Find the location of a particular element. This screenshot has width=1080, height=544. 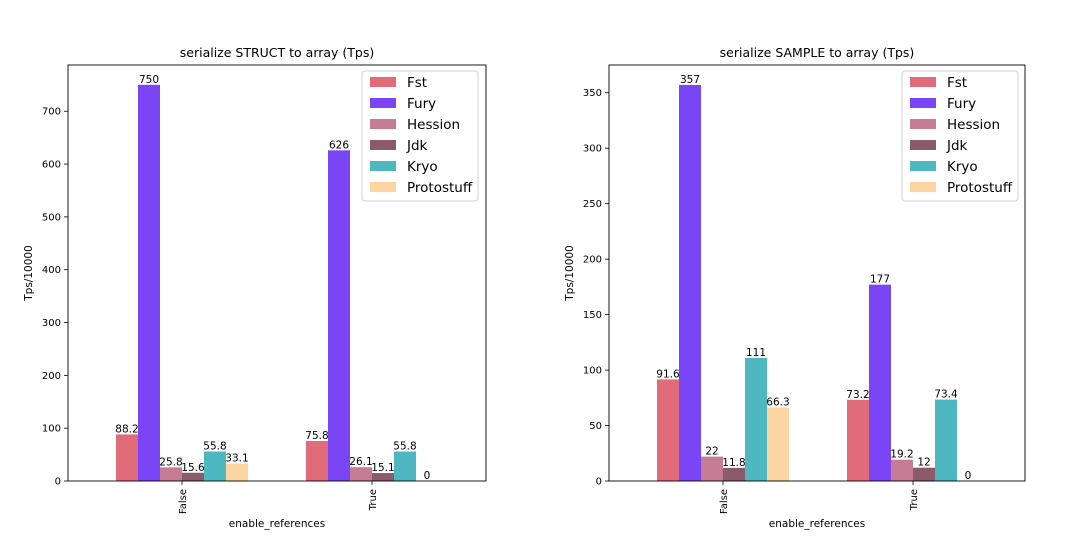

data-label: 73.4 is located at coordinates (946, 395).